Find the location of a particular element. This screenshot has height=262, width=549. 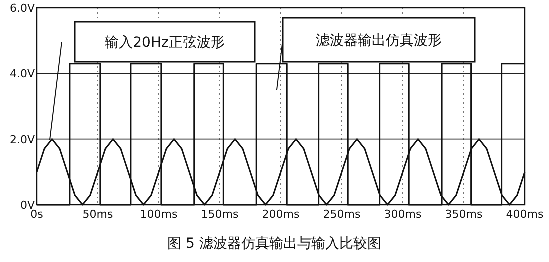

annotation: 输入20Hz正弦波形 is located at coordinates (165, 43).